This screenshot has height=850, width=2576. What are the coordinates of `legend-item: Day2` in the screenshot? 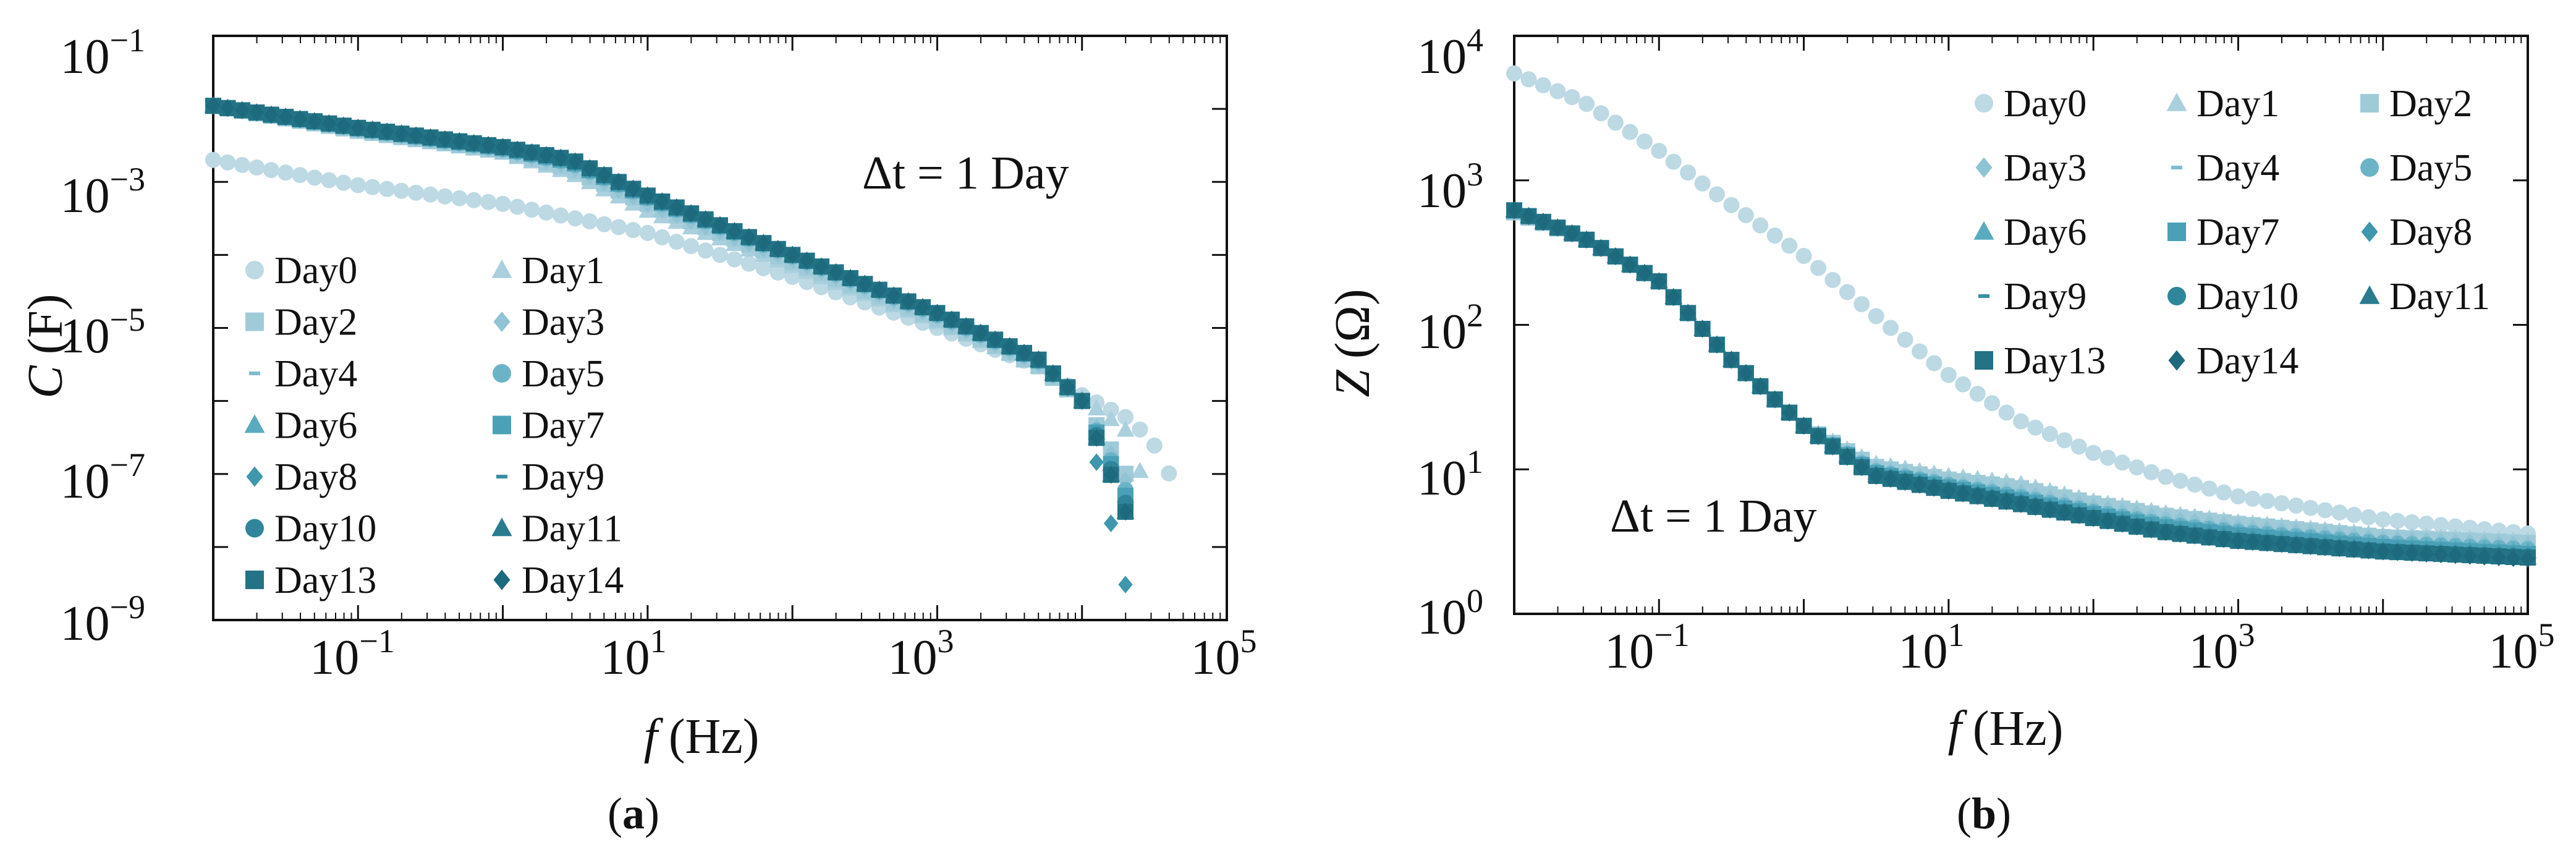 It's located at (2416, 104).